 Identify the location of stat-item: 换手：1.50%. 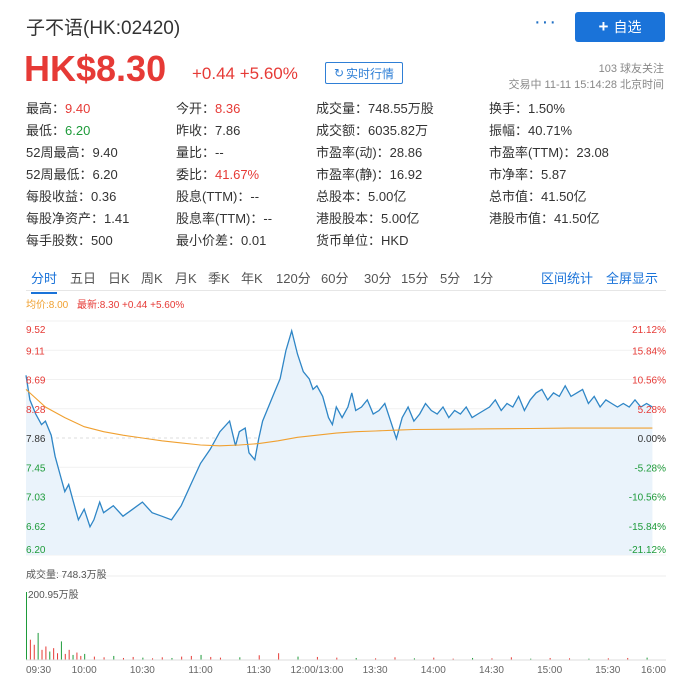
(527, 107).